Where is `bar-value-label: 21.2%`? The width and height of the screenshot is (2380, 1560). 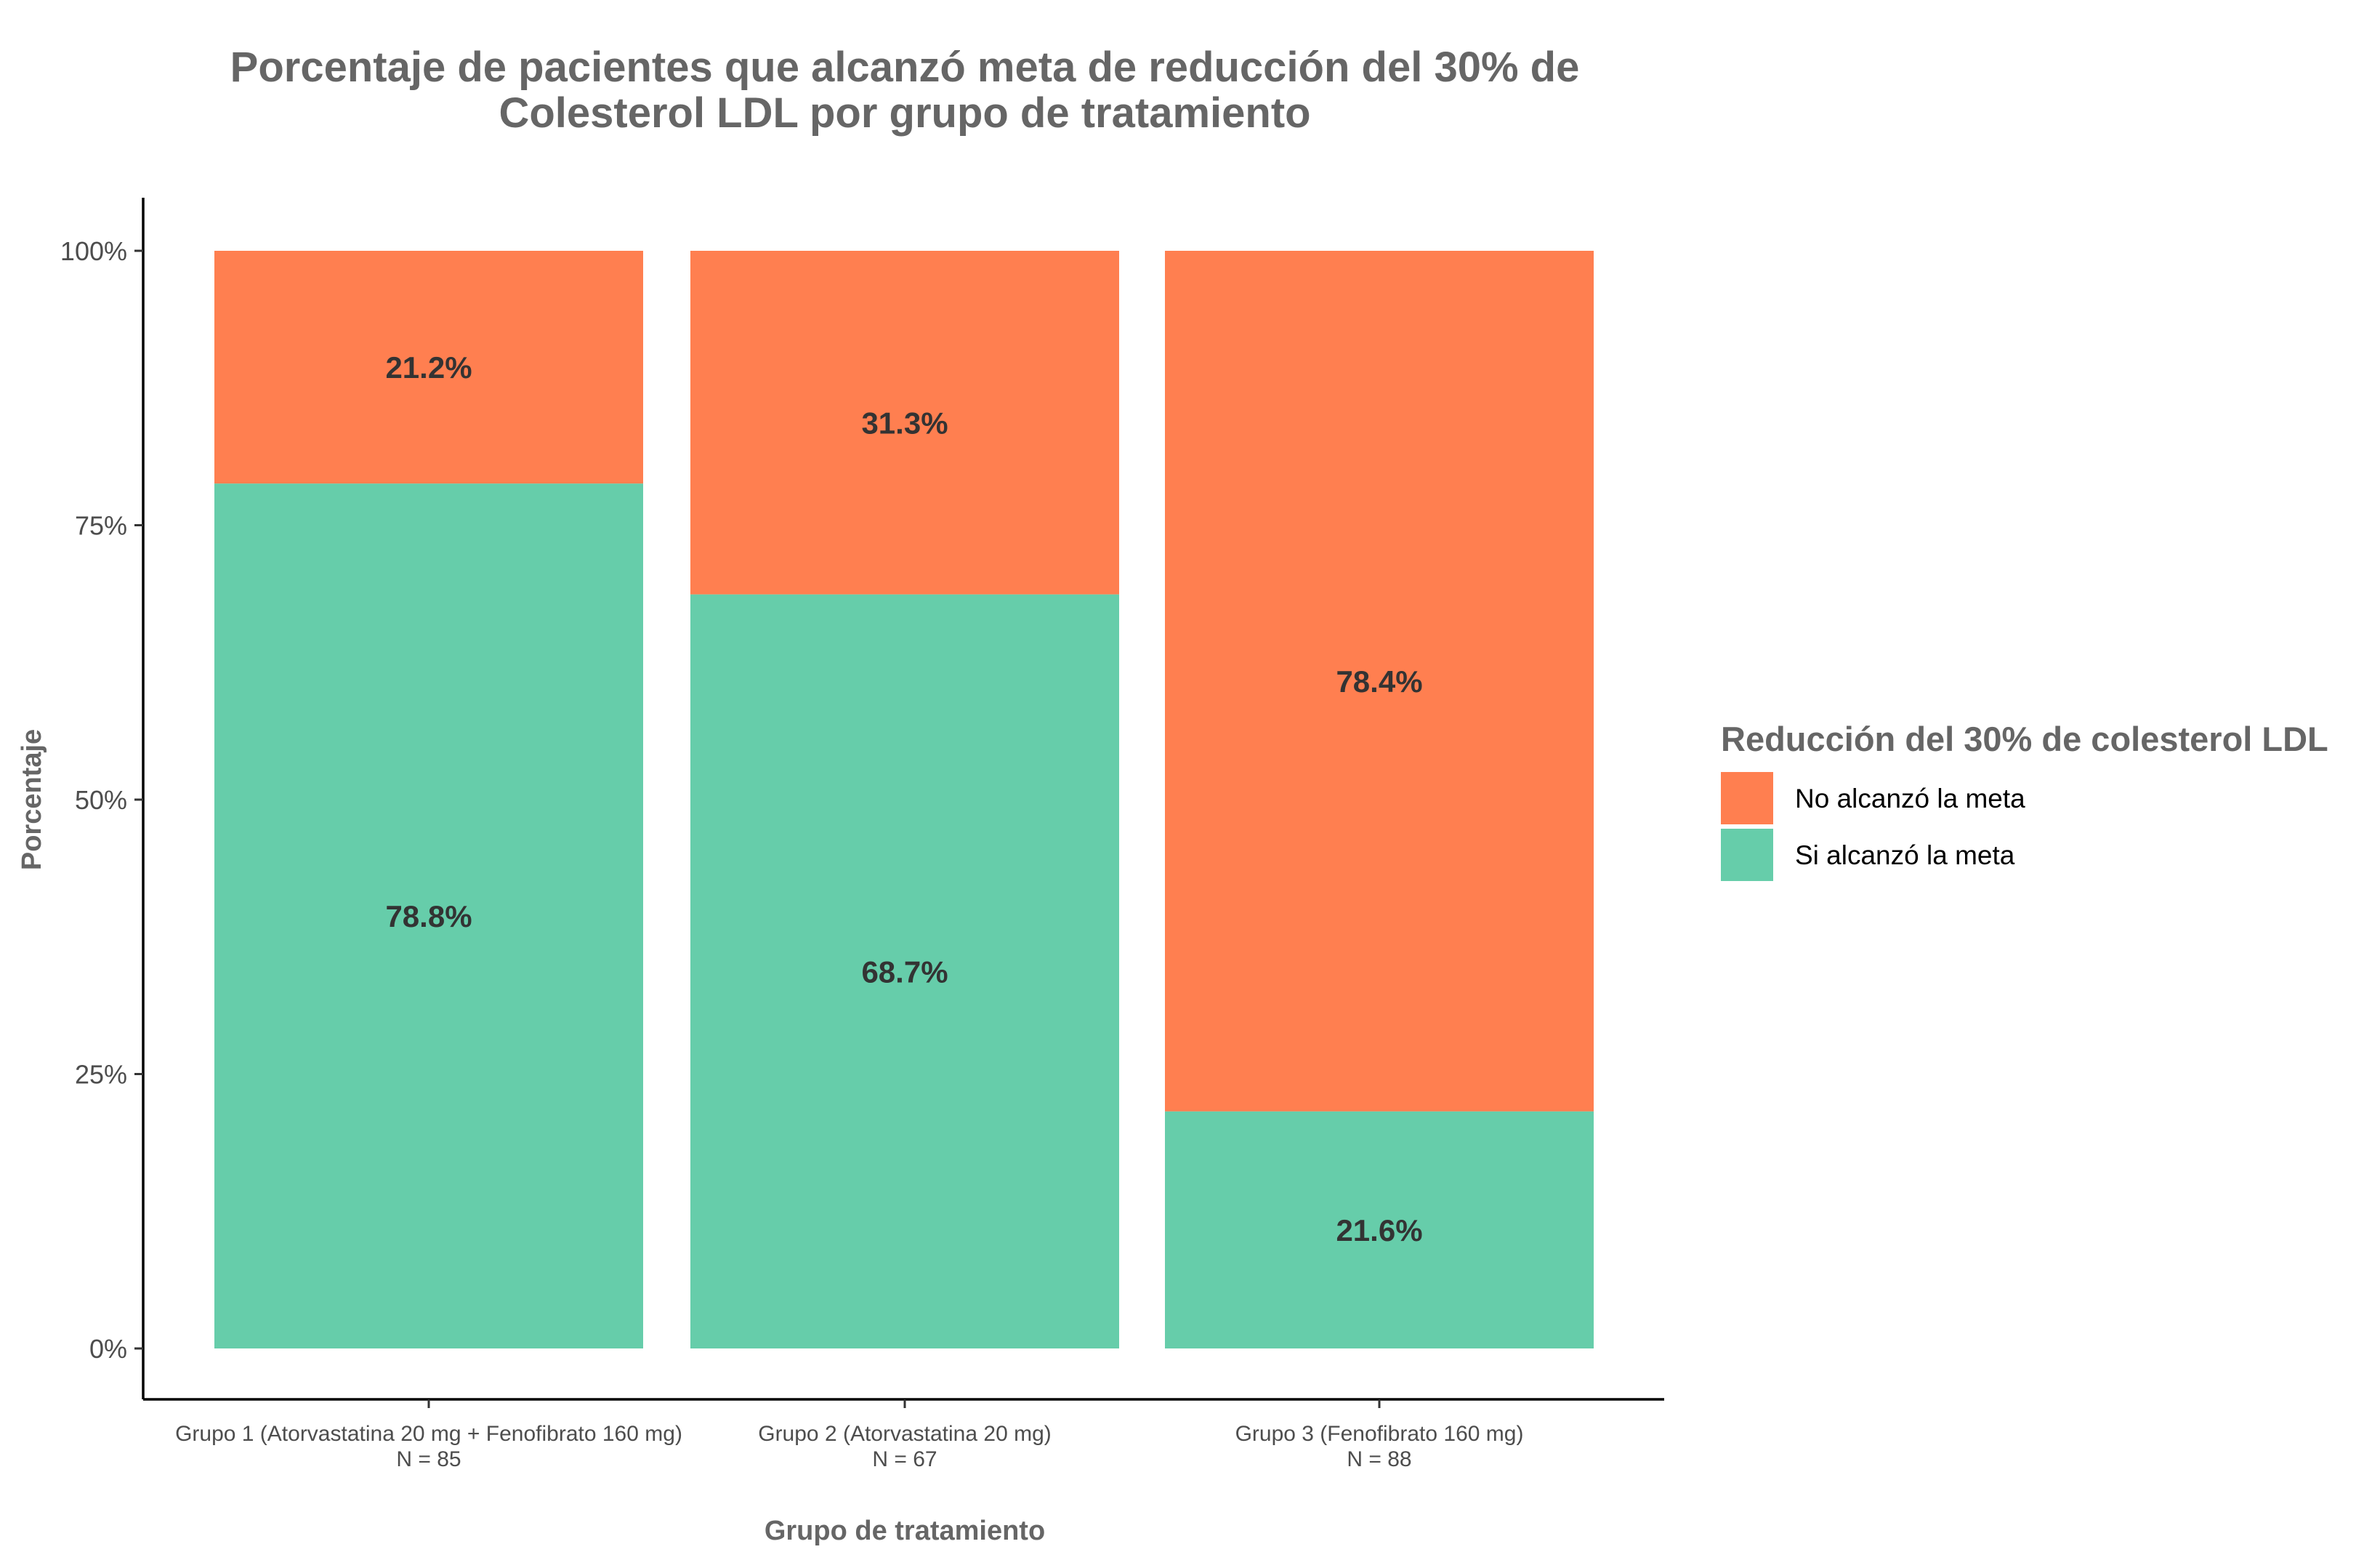 bar-value-label: 21.2% is located at coordinates (428, 367).